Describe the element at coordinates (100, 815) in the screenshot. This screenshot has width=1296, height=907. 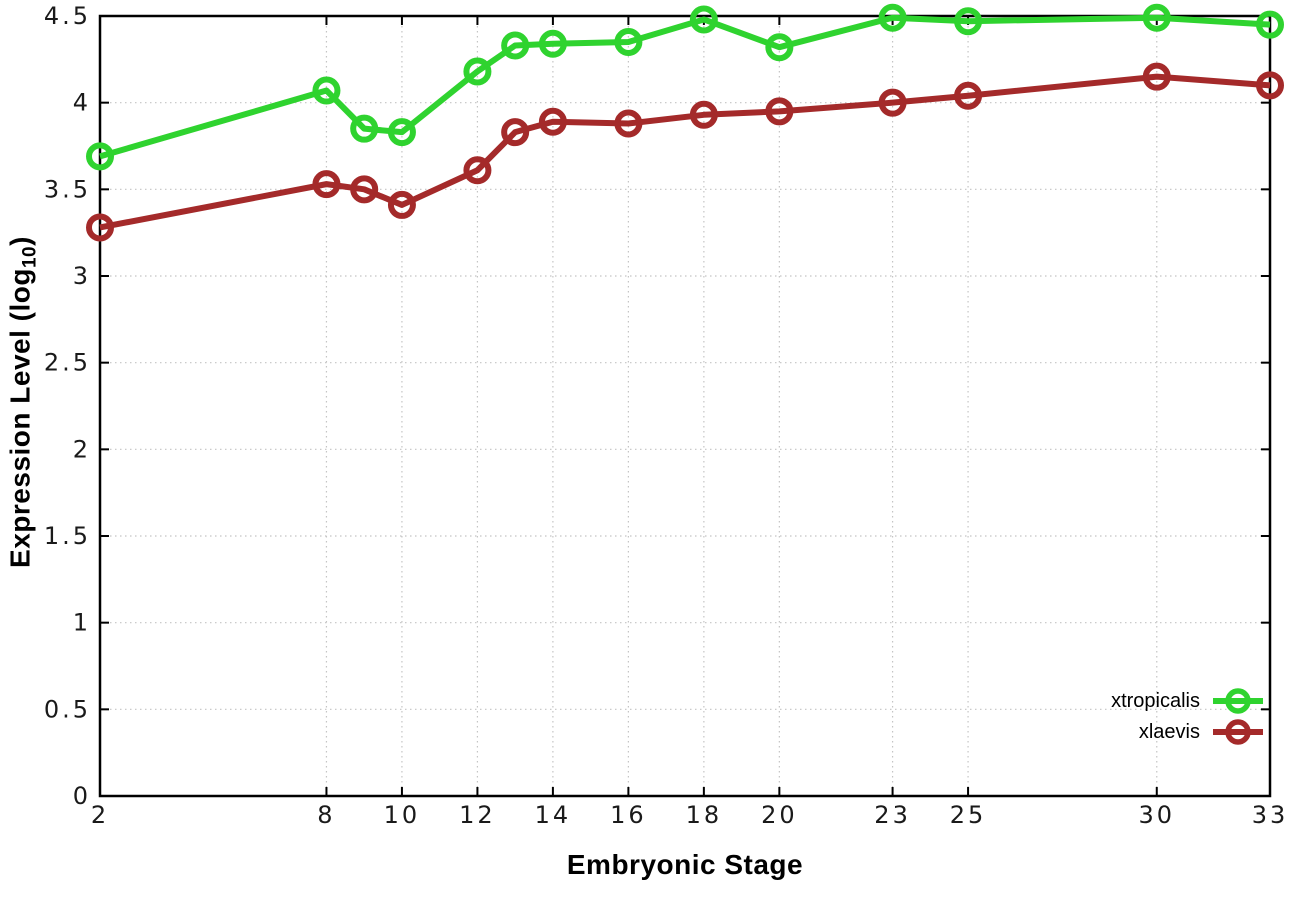
I see `x-tick-label: 2` at that location.